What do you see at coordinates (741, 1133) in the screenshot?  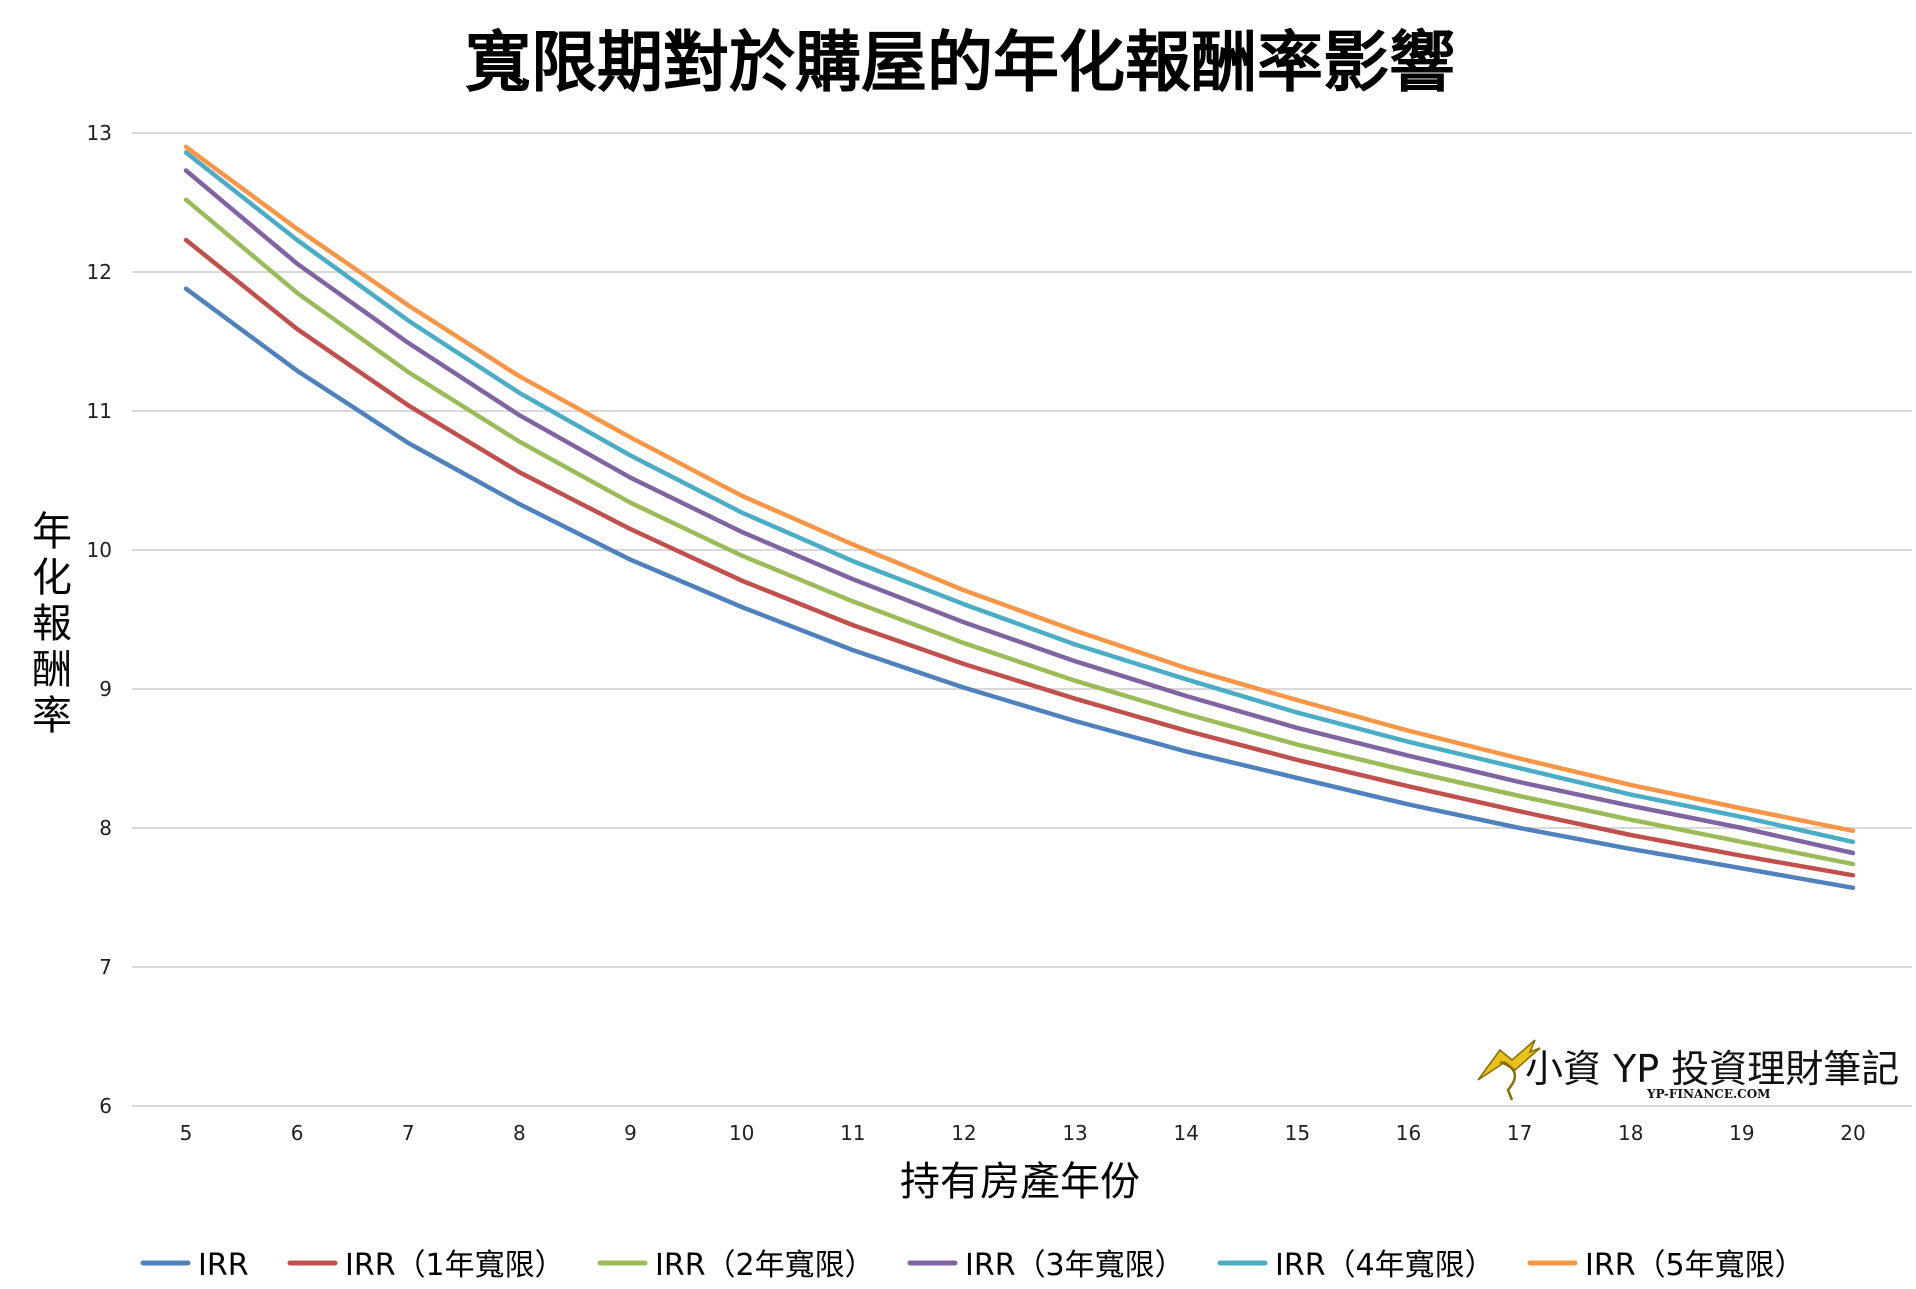 I see `x-tick-label: 10` at bounding box center [741, 1133].